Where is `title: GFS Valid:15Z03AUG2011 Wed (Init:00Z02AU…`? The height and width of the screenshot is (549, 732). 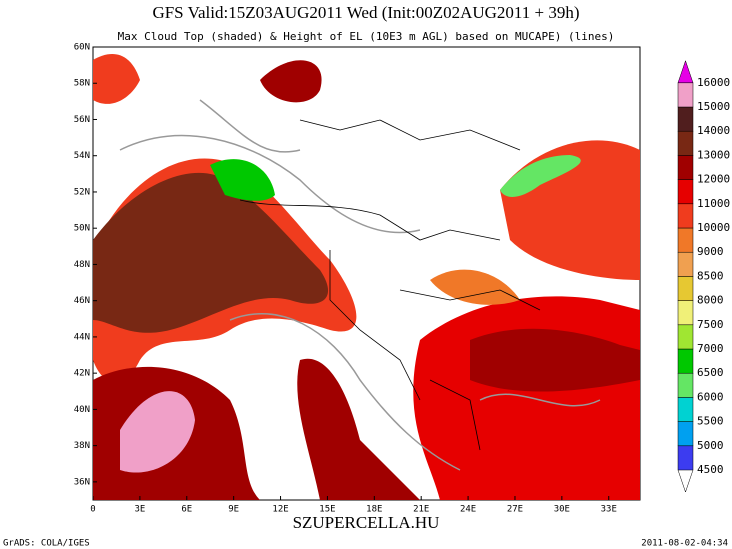
title: GFS Valid:15Z03AUG2011 Wed (Init:00Z02AU… is located at coordinates (365, 12).